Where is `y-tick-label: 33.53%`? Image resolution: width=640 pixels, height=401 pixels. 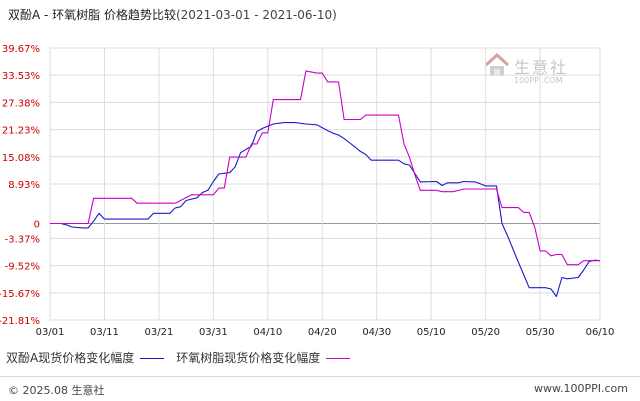 y-tick-label: 33.53% is located at coordinates (21, 76).